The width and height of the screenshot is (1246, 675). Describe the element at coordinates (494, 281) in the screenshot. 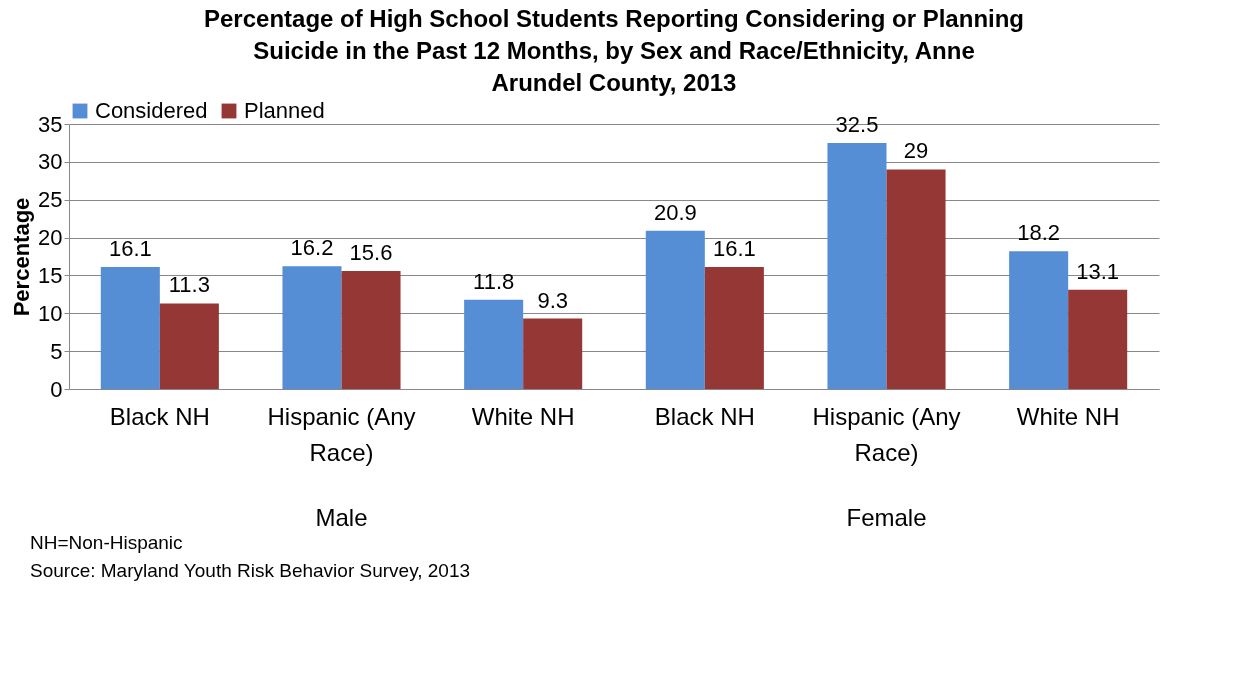

I see `data-label: 11.8` at that location.